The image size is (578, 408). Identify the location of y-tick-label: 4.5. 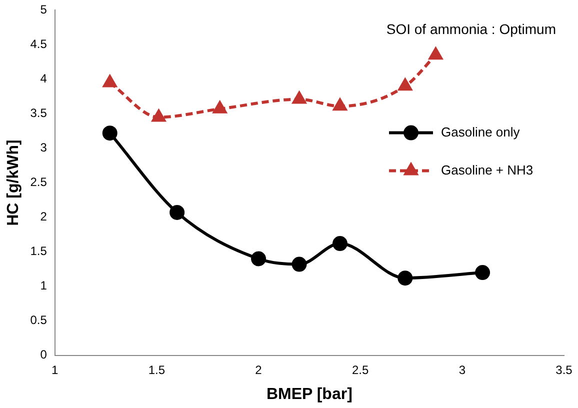
(39, 44).